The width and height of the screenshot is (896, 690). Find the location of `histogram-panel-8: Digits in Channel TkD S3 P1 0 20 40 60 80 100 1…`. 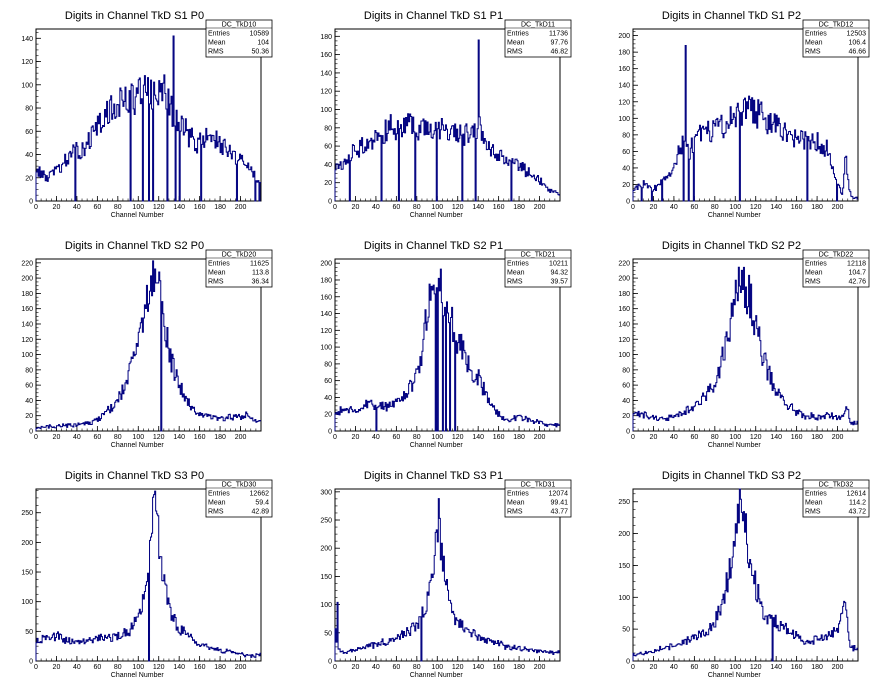

histogram-panel-8: Digits in Channel TkD S3 P1 0 20 40 60 80 100 1… is located at coordinates (446, 574).